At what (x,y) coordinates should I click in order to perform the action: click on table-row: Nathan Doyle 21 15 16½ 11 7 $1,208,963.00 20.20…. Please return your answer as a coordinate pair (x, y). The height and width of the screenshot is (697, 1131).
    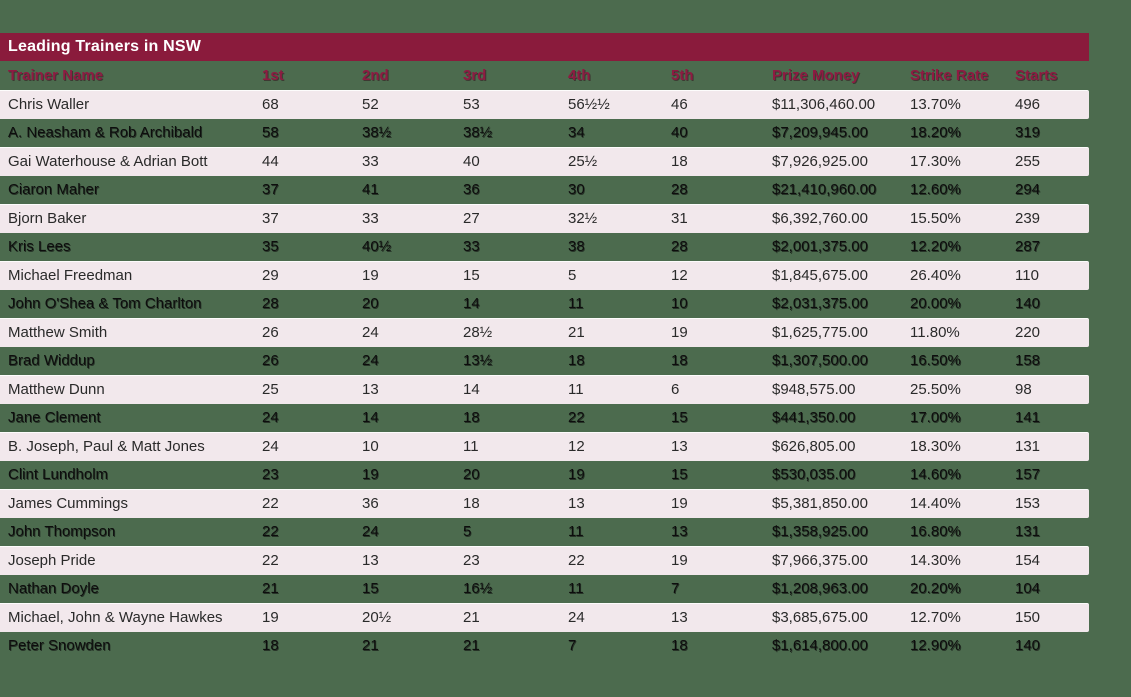
    Looking at the image, I should click on (544, 589).